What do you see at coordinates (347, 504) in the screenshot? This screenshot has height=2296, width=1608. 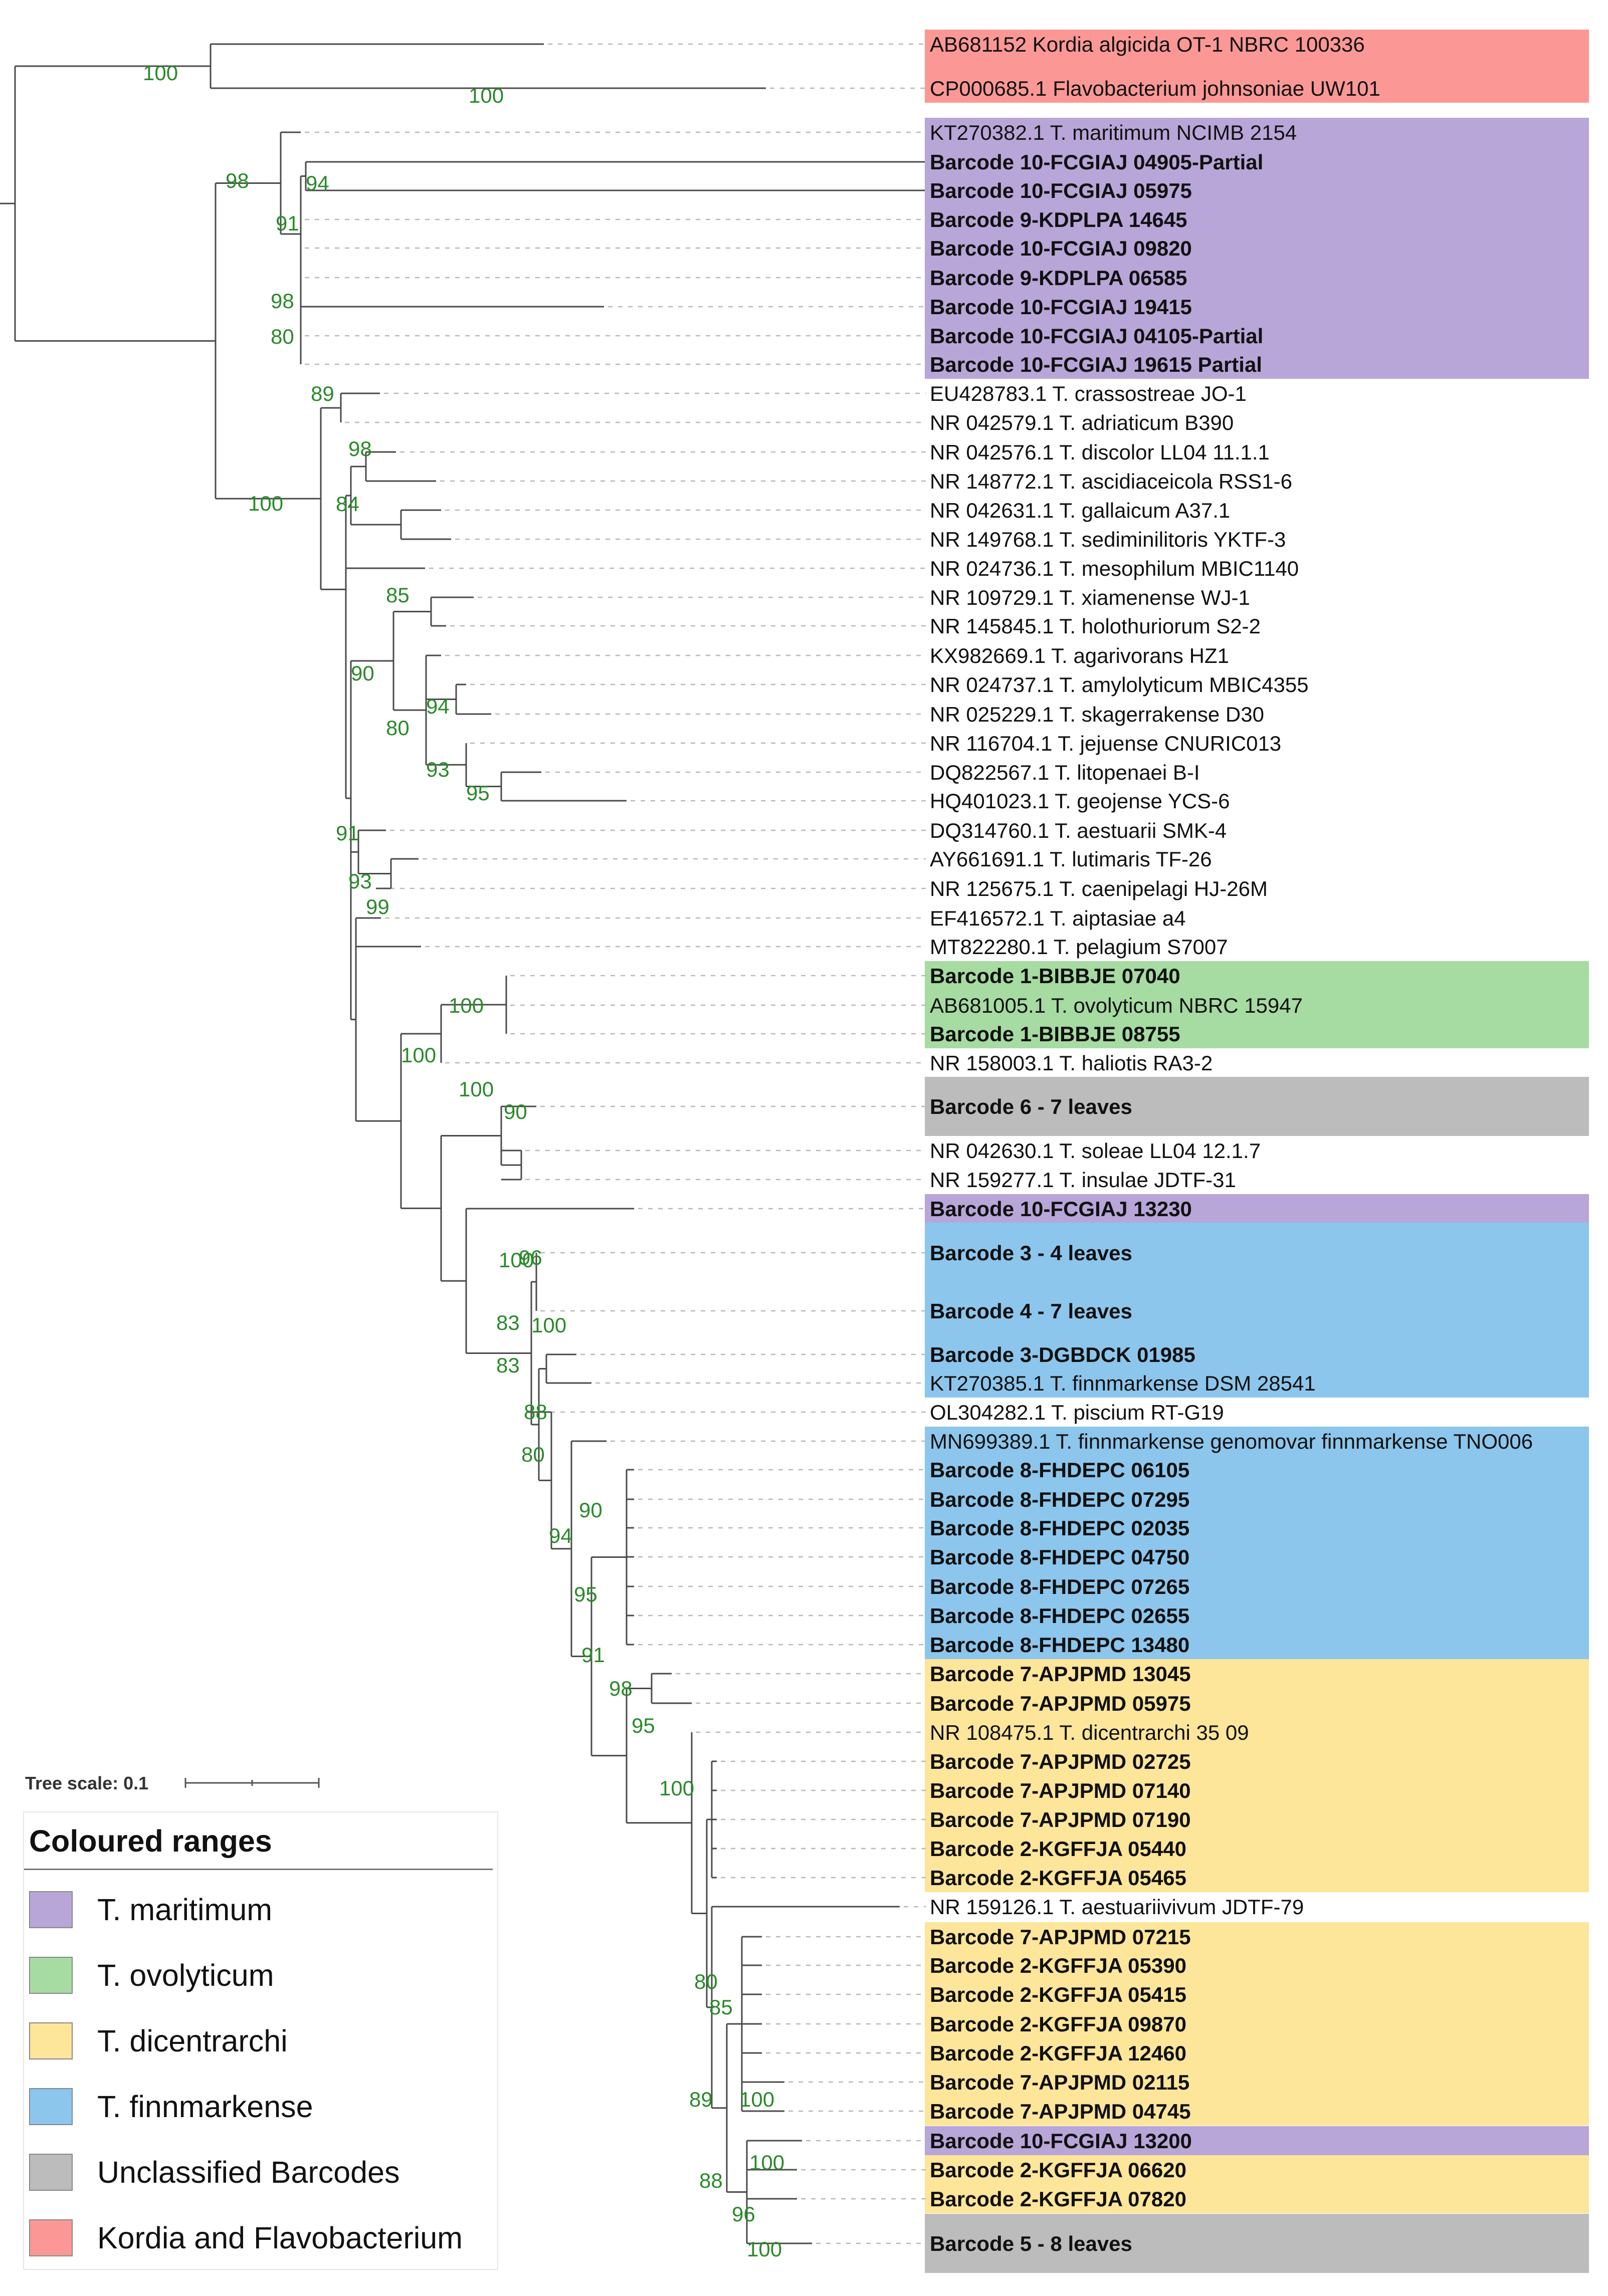 I see `bootstrap-value: 84` at bounding box center [347, 504].